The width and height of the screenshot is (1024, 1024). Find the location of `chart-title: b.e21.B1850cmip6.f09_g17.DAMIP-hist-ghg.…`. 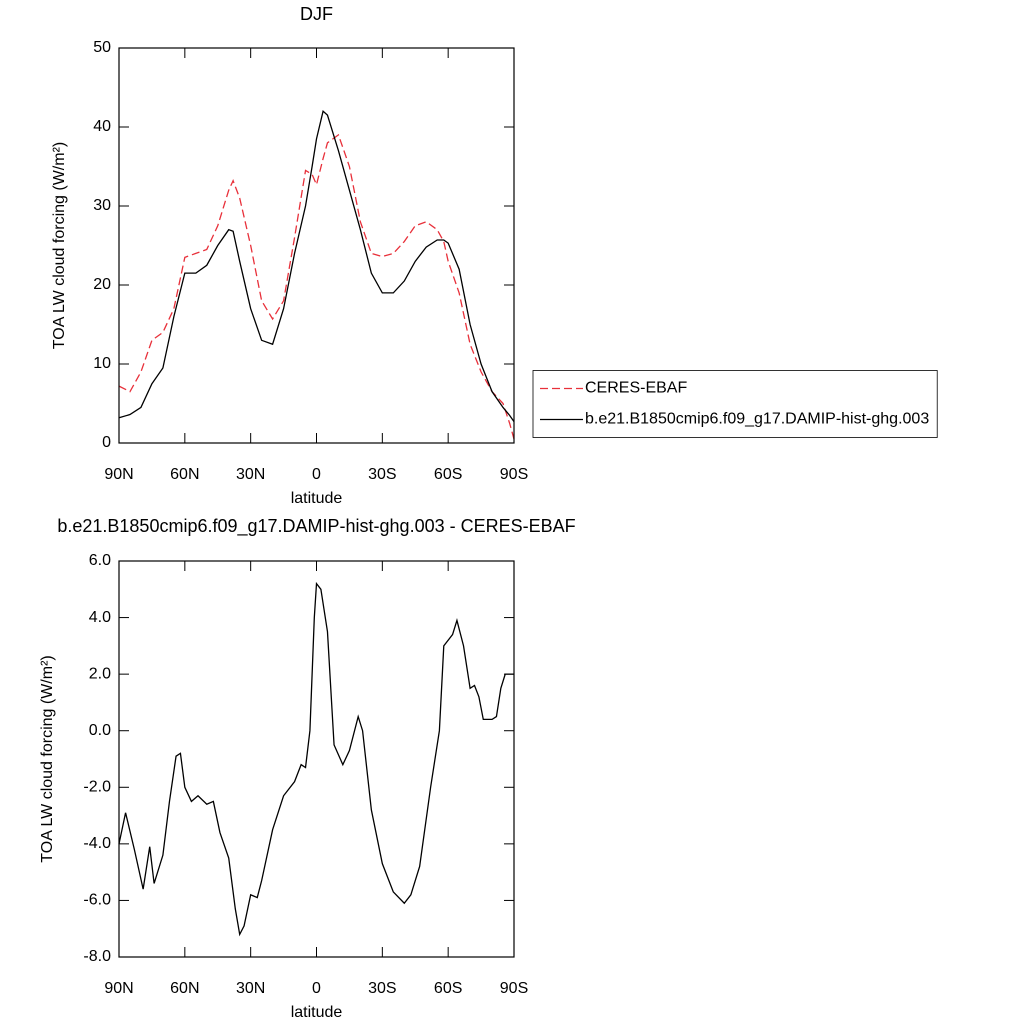

chart-title: b.e21.B1850cmip6.f09_g17.DAMIP-hist-ghg.… is located at coordinates (316, 526).